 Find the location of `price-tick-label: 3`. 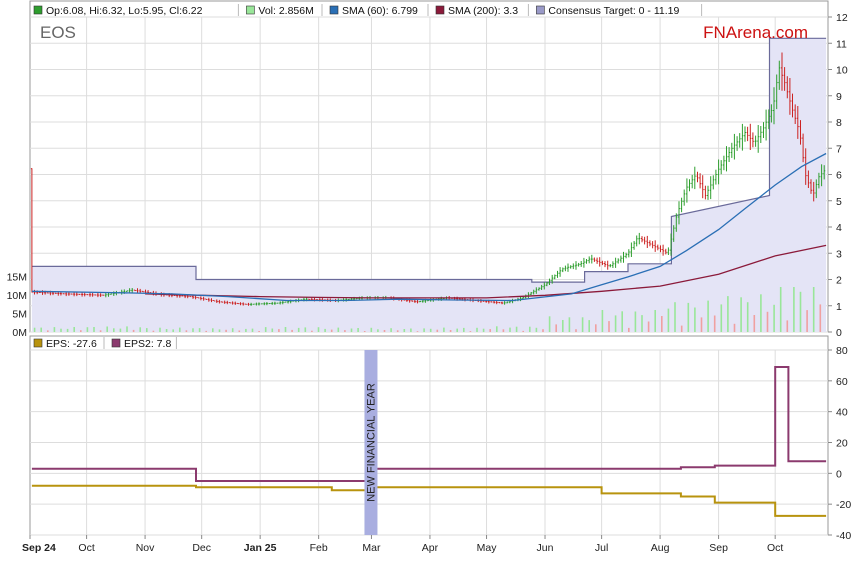

price-tick-label: 3 is located at coordinates (839, 254).